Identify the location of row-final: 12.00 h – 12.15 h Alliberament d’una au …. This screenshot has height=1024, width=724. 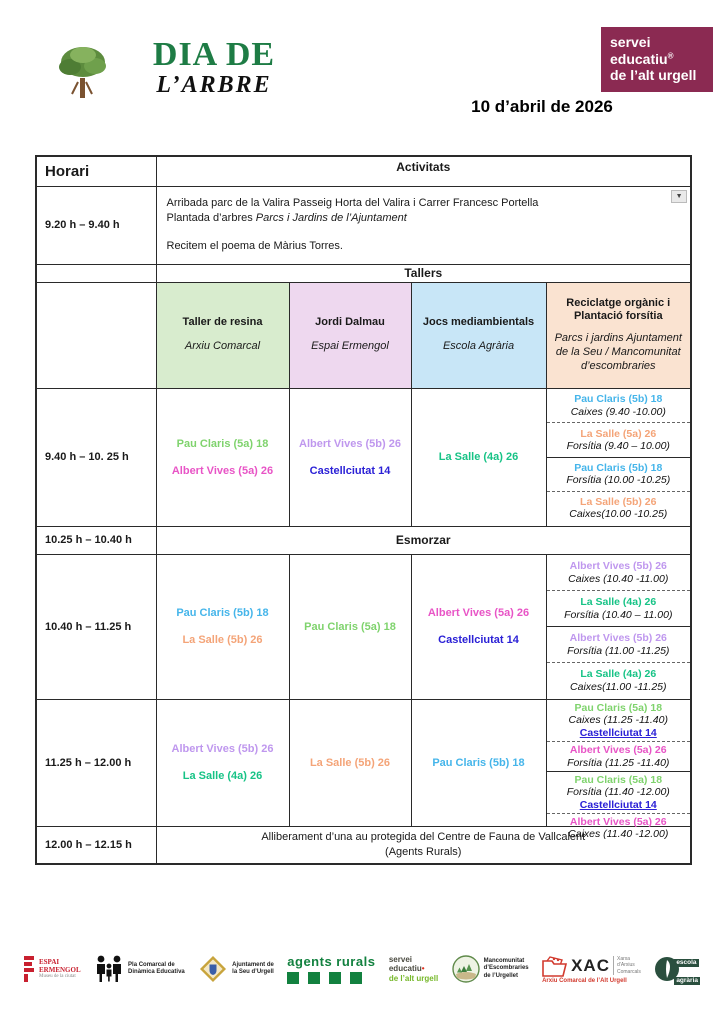
(363, 845).